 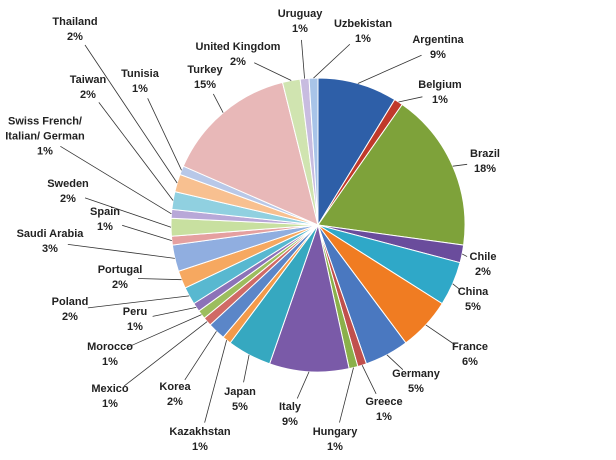 What do you see at coordinates (74, 30) in the screenshot?
I see `data-label: Thailand 2%` at bounding box center [74, 30].